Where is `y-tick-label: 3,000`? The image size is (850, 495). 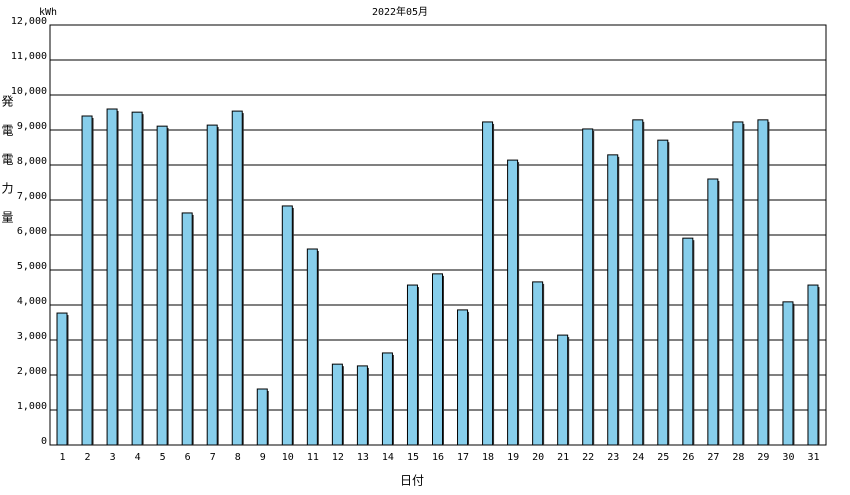
y-tick-label: 3,000 is located at coordinates (32, 336).